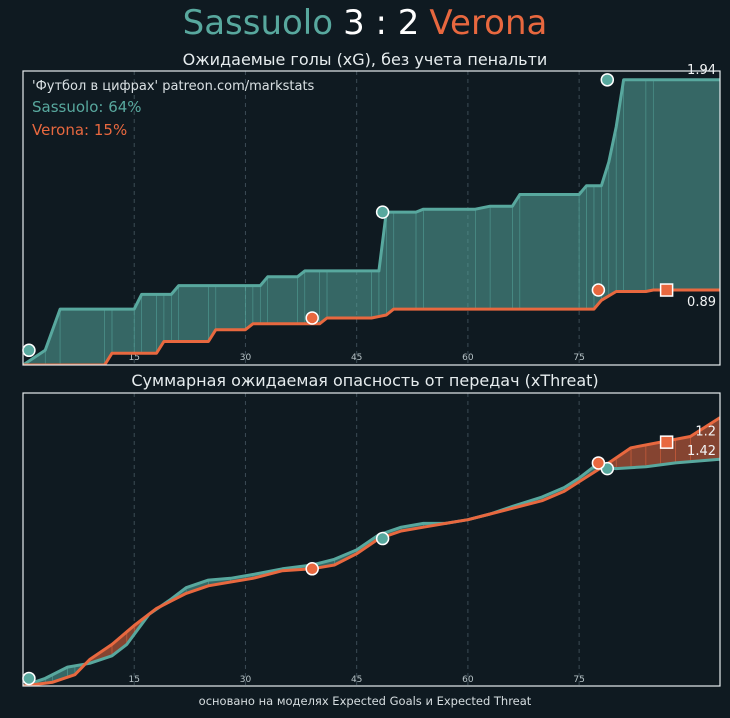 This screenshot has width=730, height=718. I want to click on legend-sassuolo: Sassuolo: 64%, so click(87, 107).